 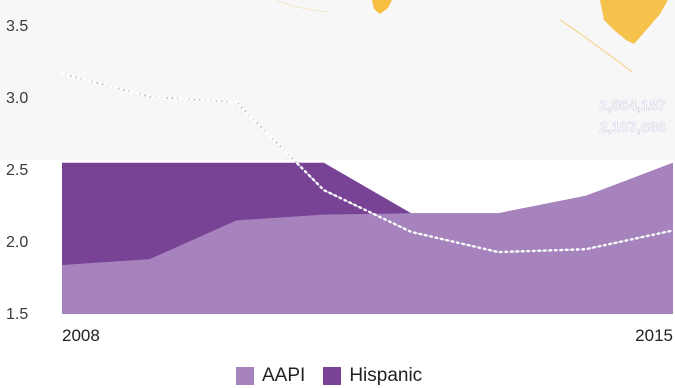 I want to click on y-tick-label: 3.5, so click(x=17, y=26).